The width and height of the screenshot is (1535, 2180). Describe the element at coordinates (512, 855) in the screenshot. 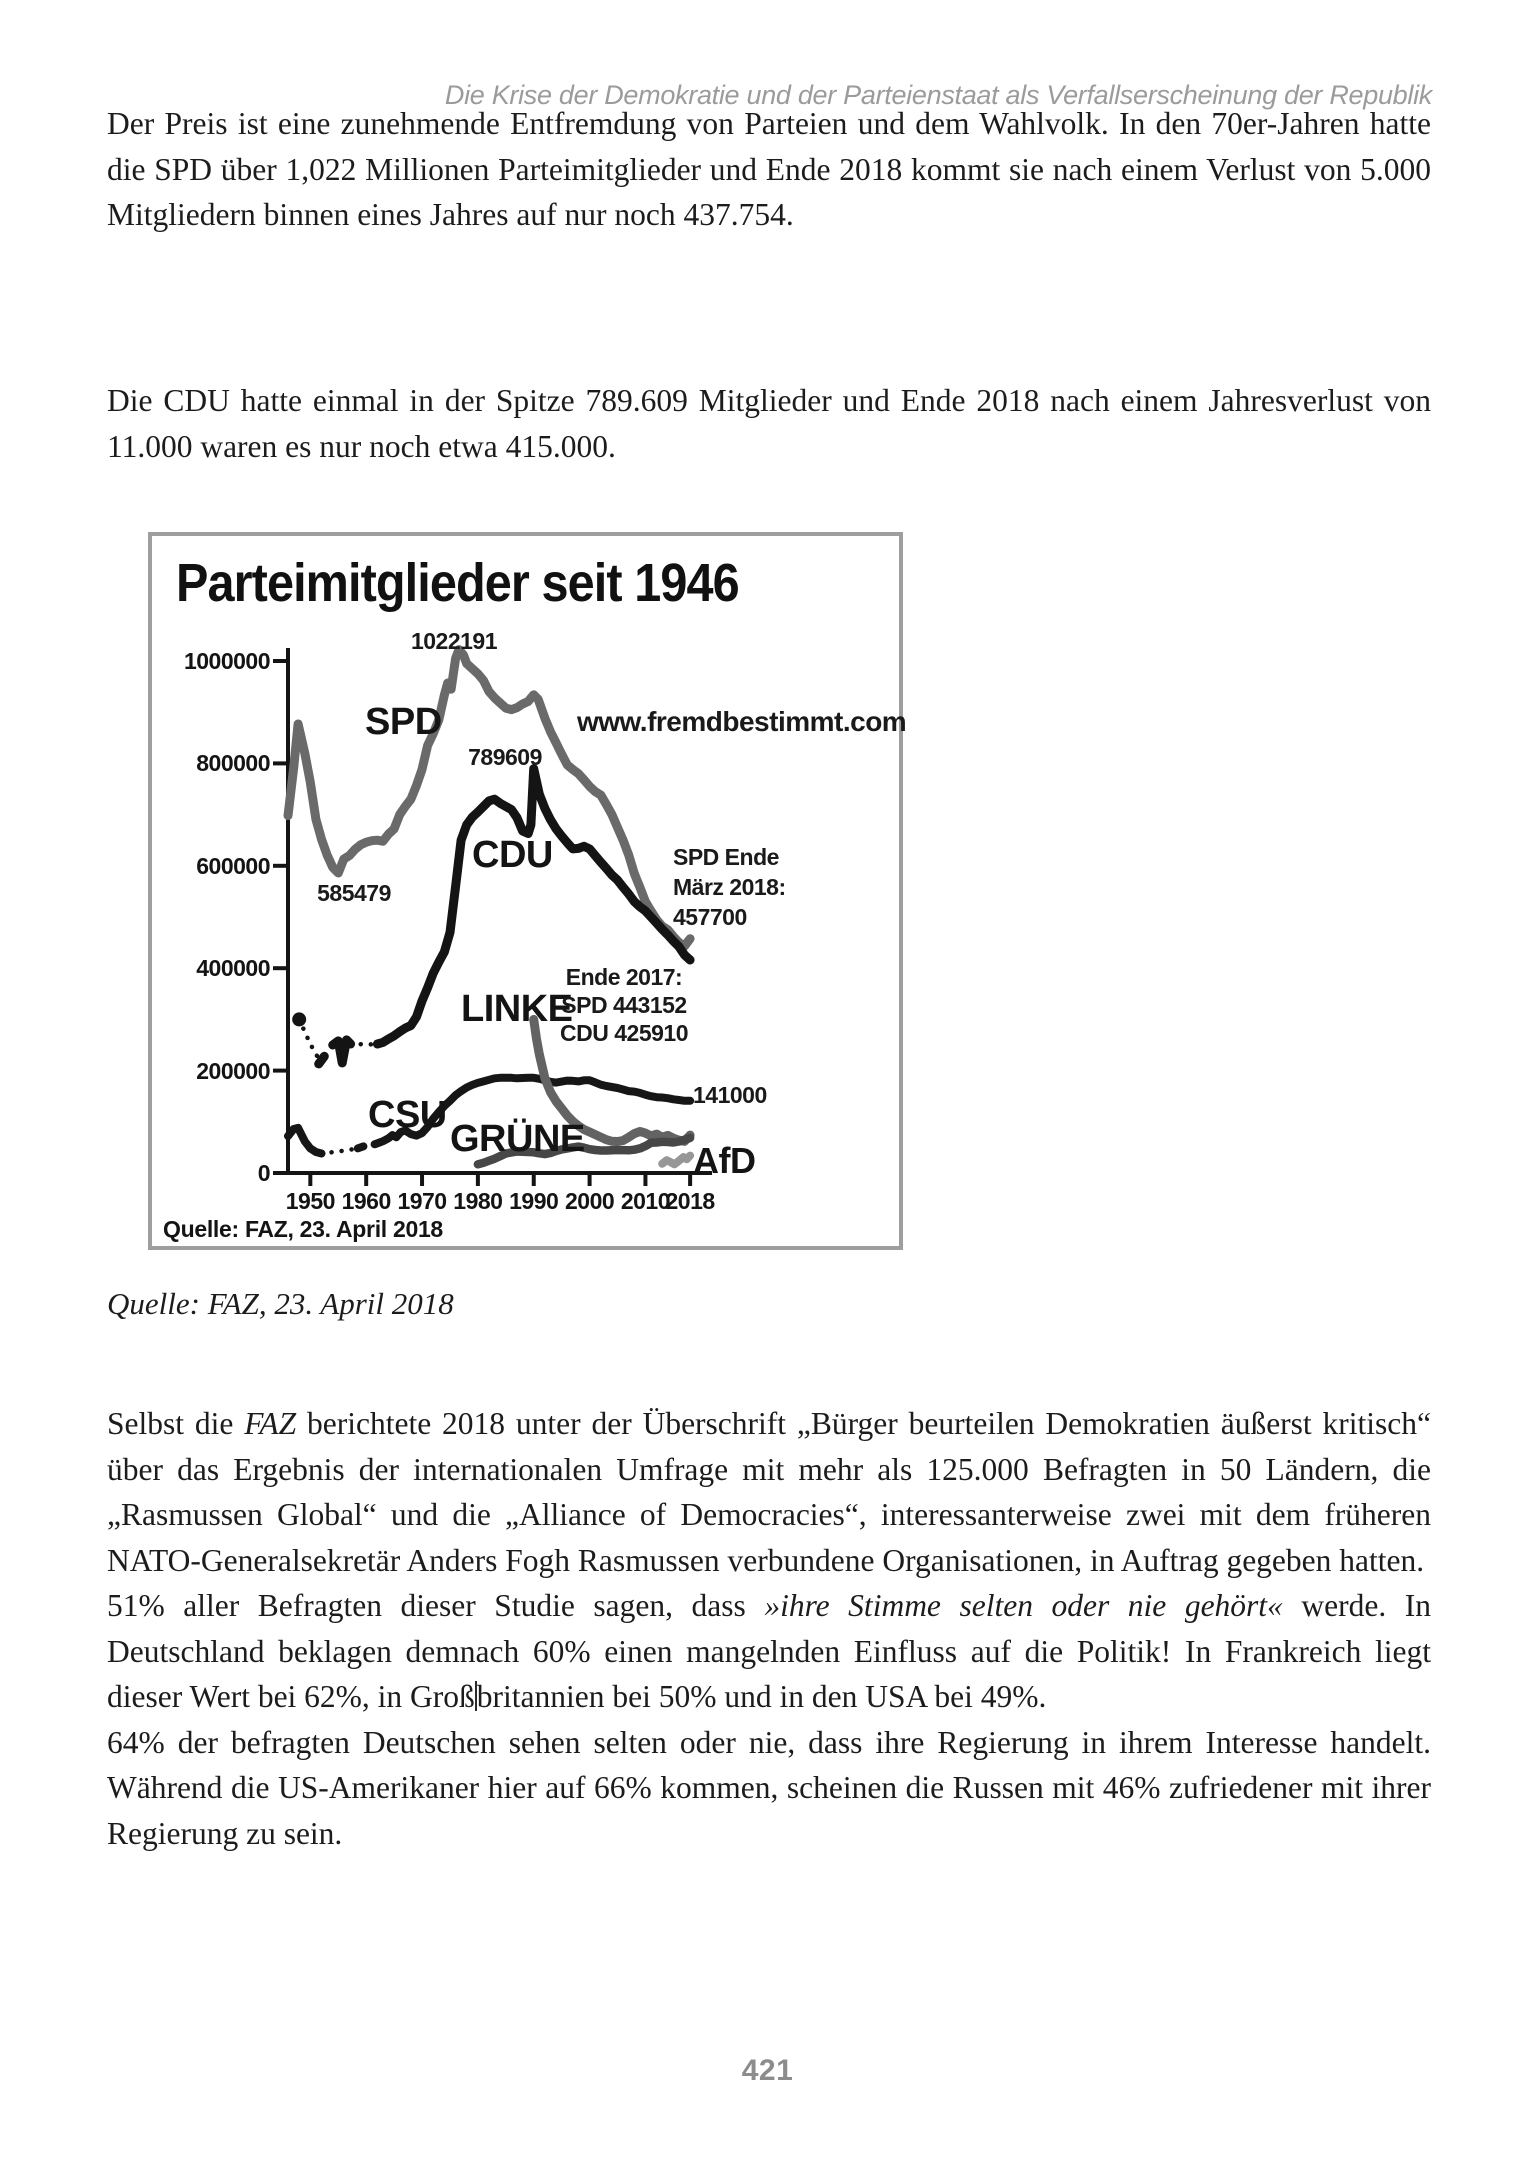

I see `series-label-cdu: CDU` at that location.